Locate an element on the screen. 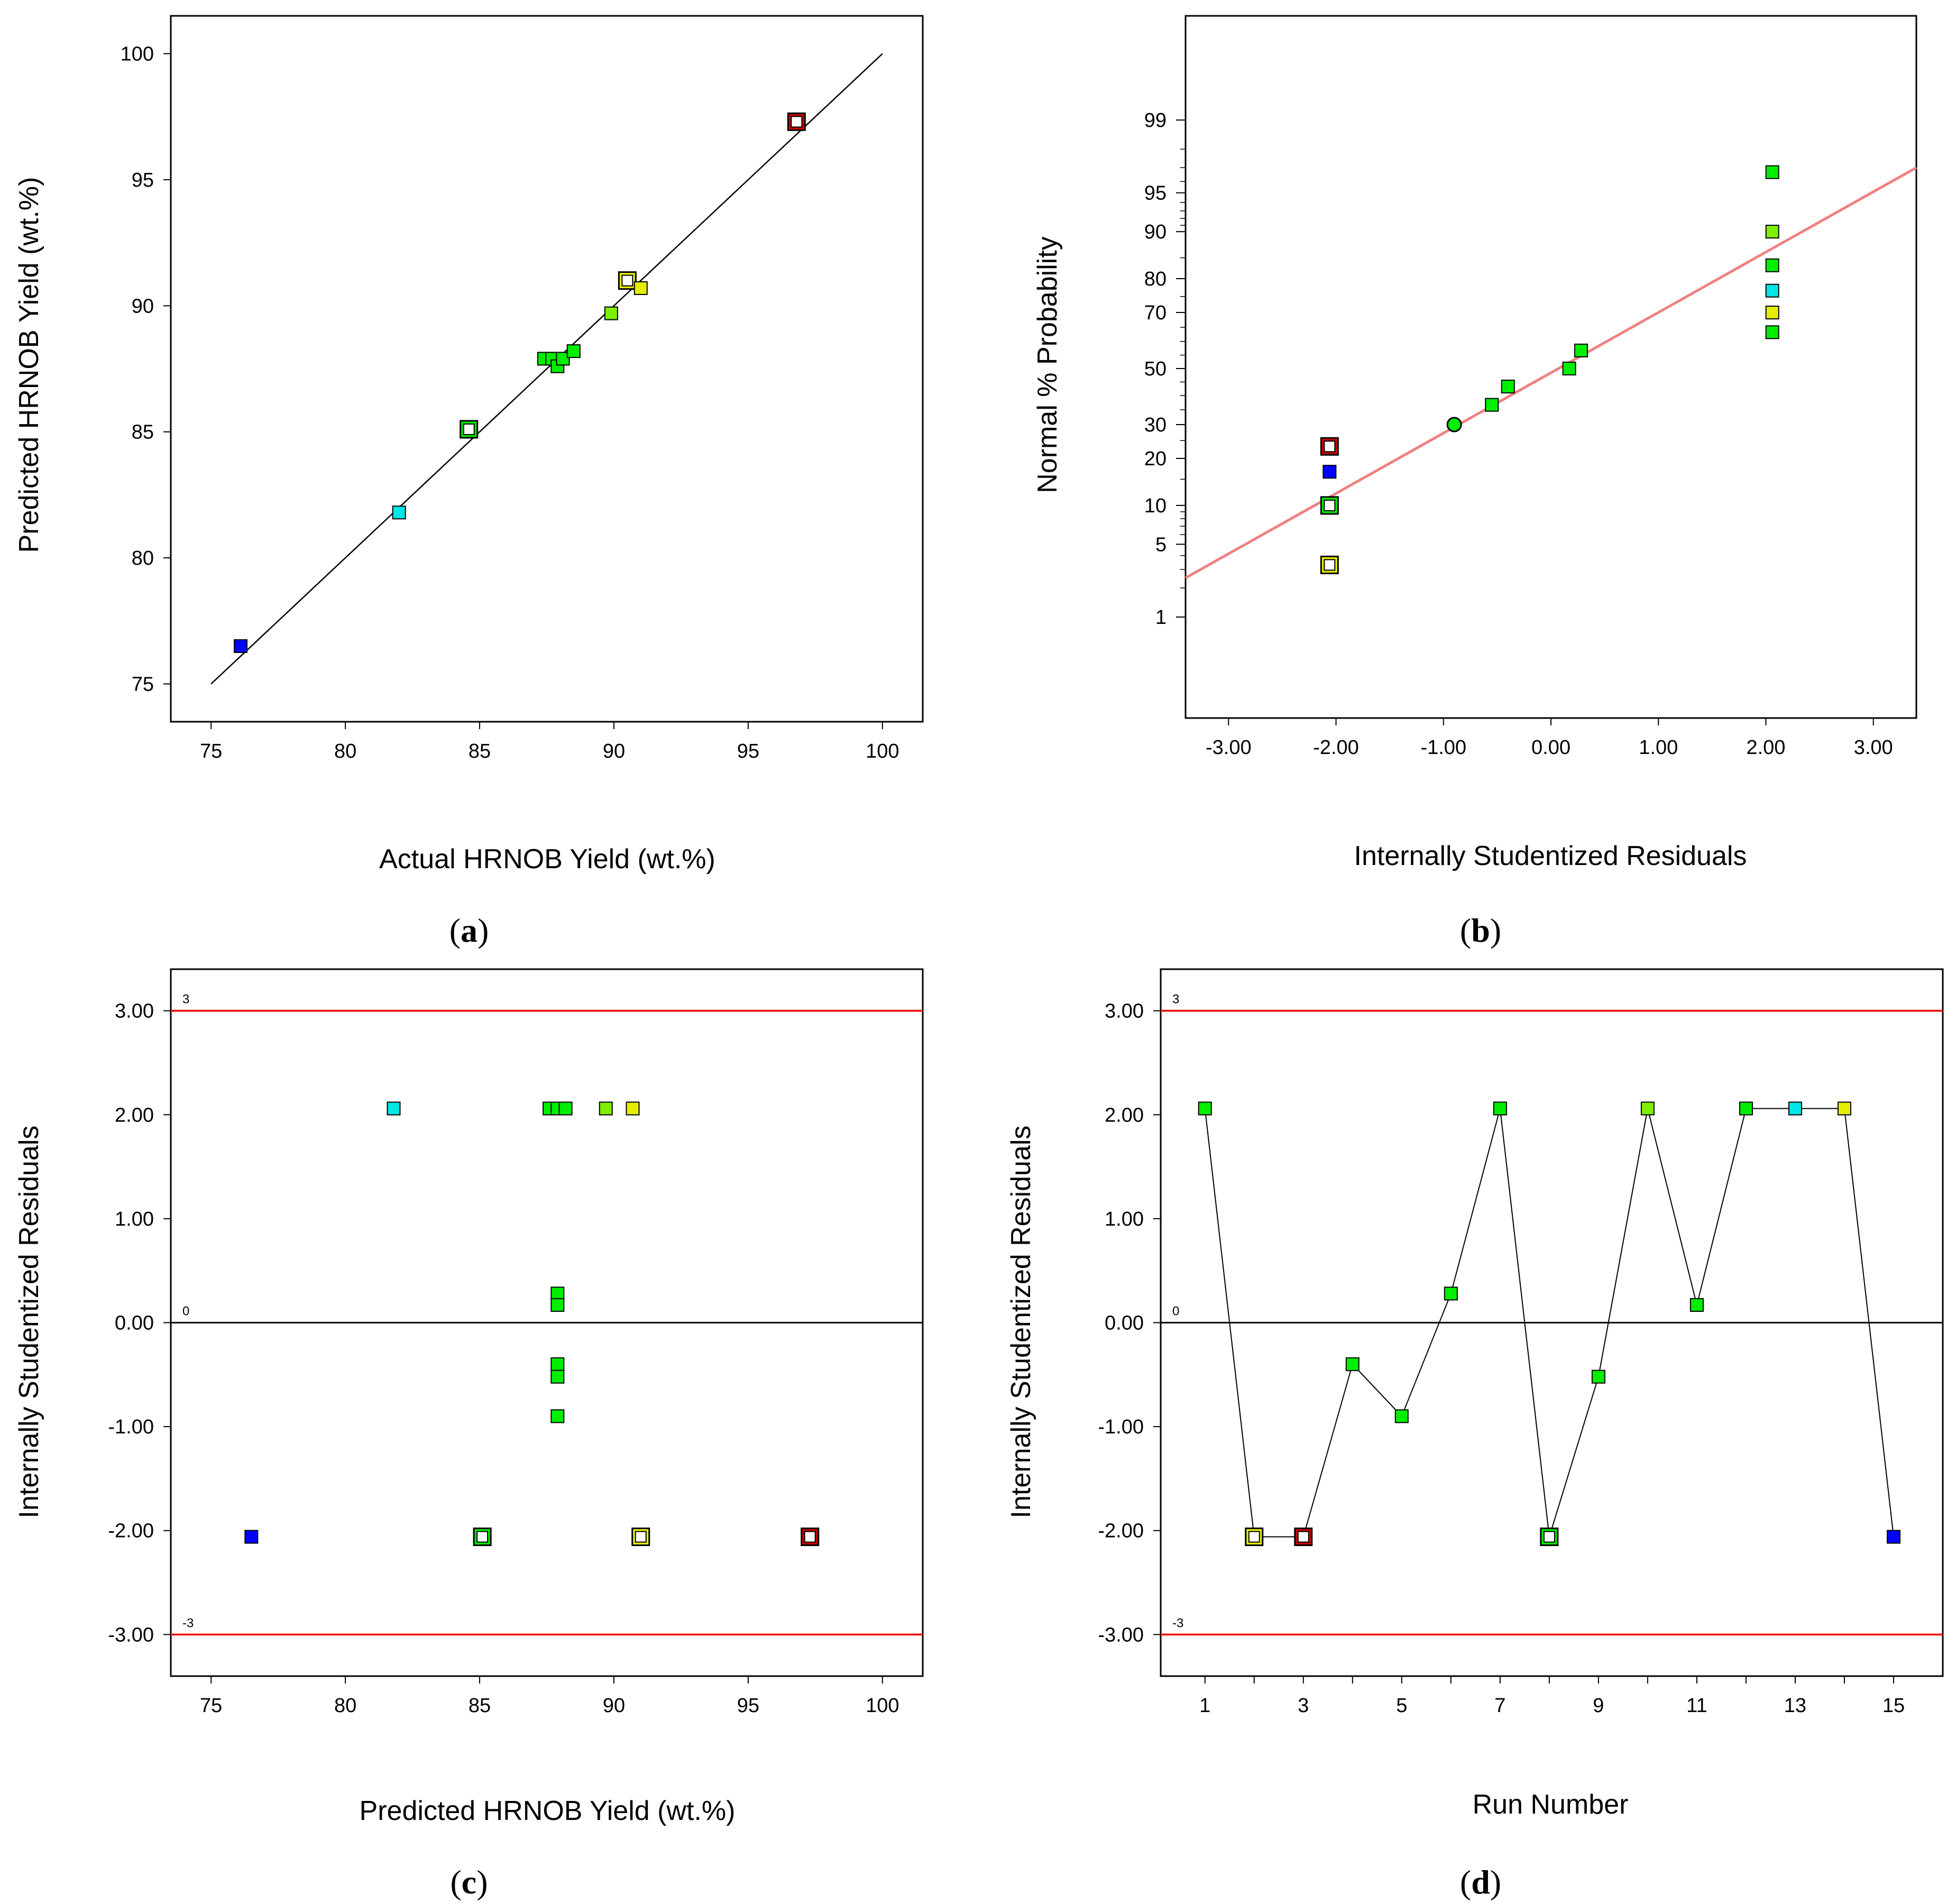  y-tick-label: 70 is located at coordinates (1155, 313).